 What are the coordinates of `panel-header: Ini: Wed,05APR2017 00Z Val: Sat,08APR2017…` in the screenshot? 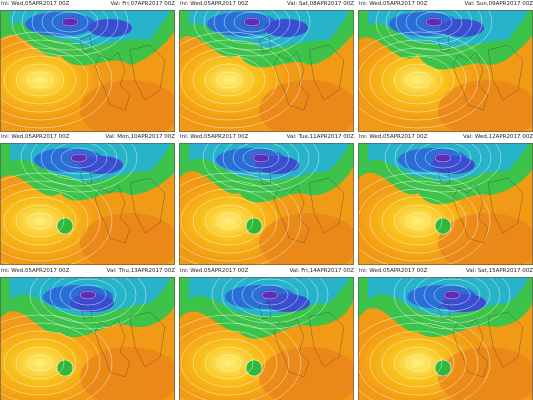 It's located at (267, 4).